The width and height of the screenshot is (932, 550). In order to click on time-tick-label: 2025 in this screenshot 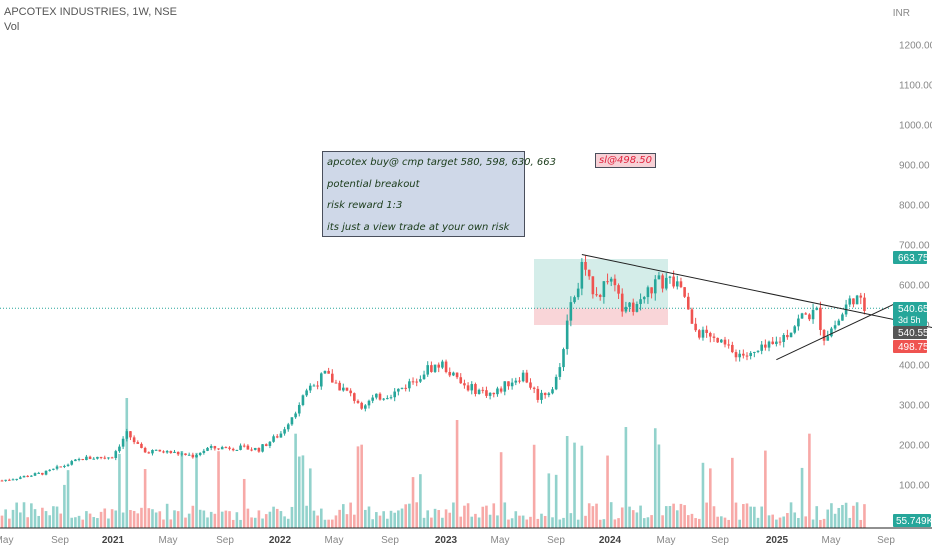, I will do `click(777, 540)`.